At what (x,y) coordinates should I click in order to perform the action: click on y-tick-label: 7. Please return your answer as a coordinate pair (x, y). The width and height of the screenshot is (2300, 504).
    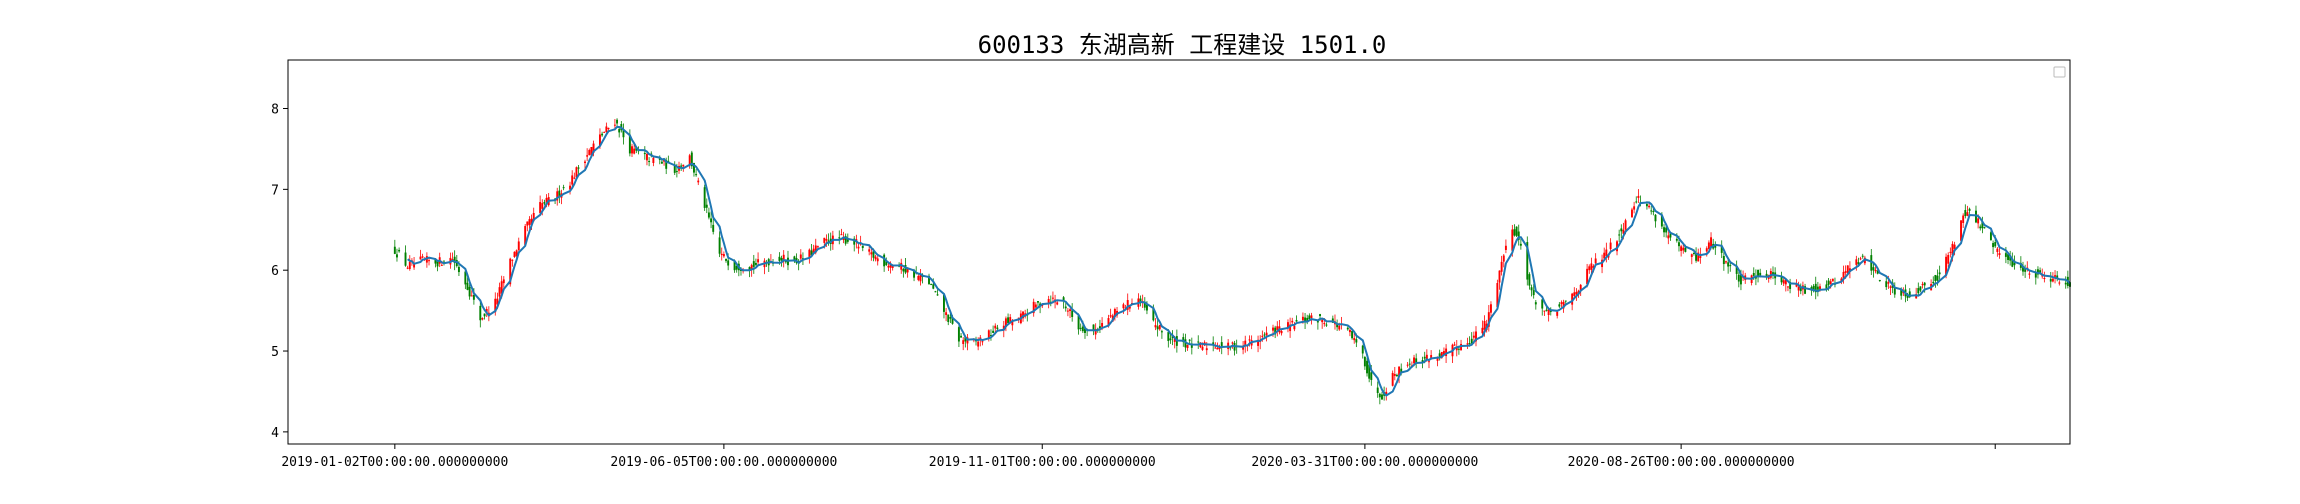
    Looking at the image, I should click on (275, 190).